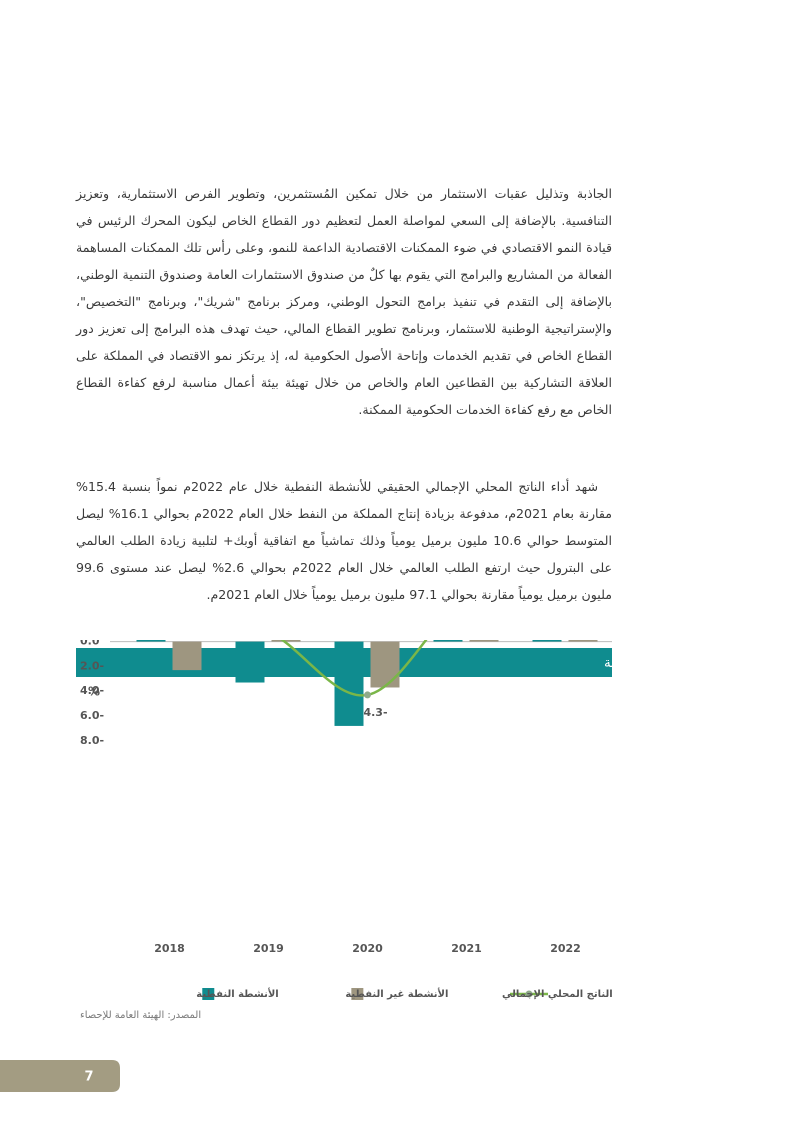 The width and height of the screenshot is (794, 1123). I want to click on y-tick-label: 2.0-, so click(92, 665).